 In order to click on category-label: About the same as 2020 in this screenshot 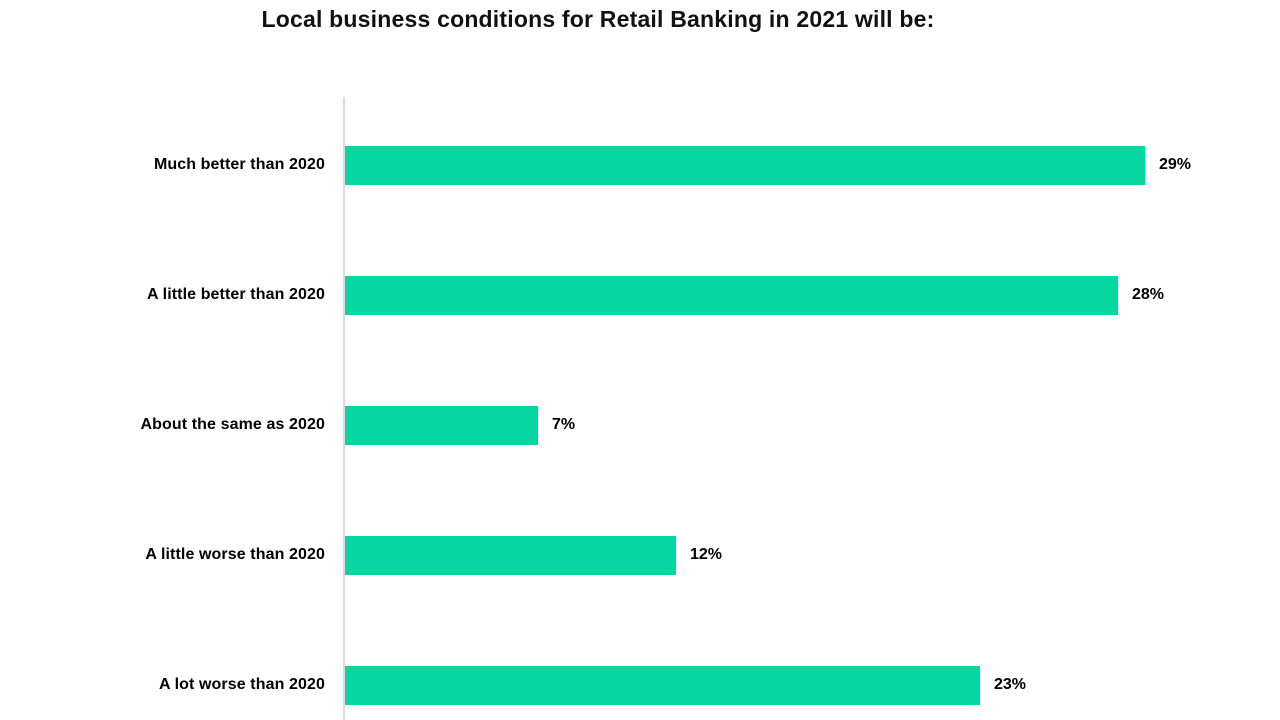, I will do `click(232, 424)`.